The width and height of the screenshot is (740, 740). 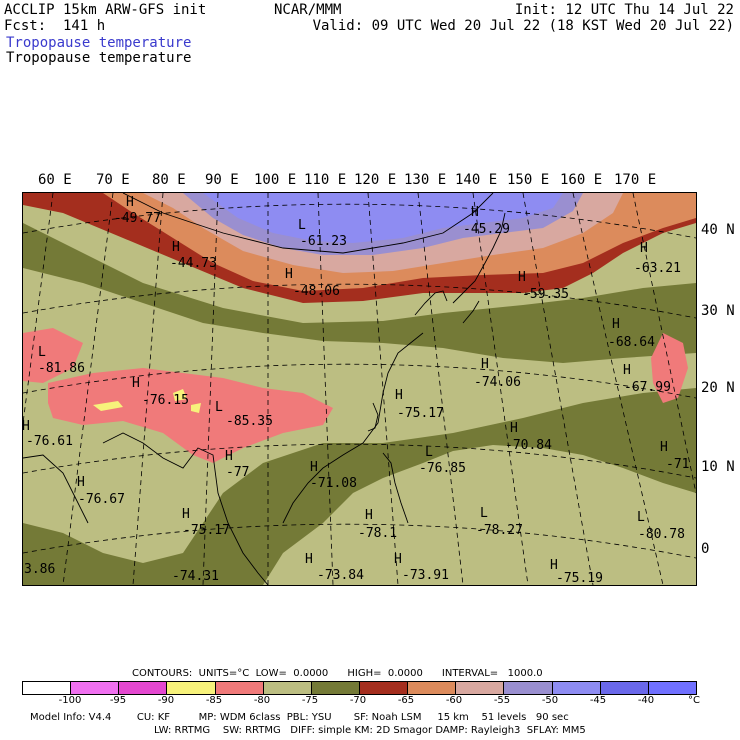 I want to click on hl-value: -80.78, so click(x=661, y=534).